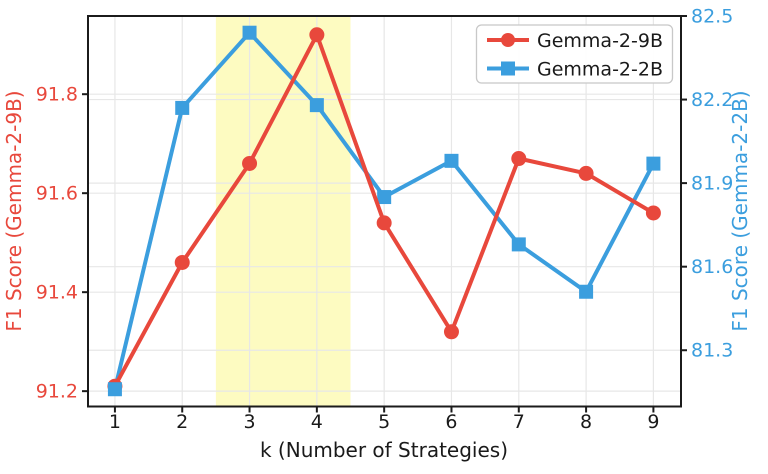 The image size is (768, 474). I want to click on x-tick-label: 3, so click(249, 422).